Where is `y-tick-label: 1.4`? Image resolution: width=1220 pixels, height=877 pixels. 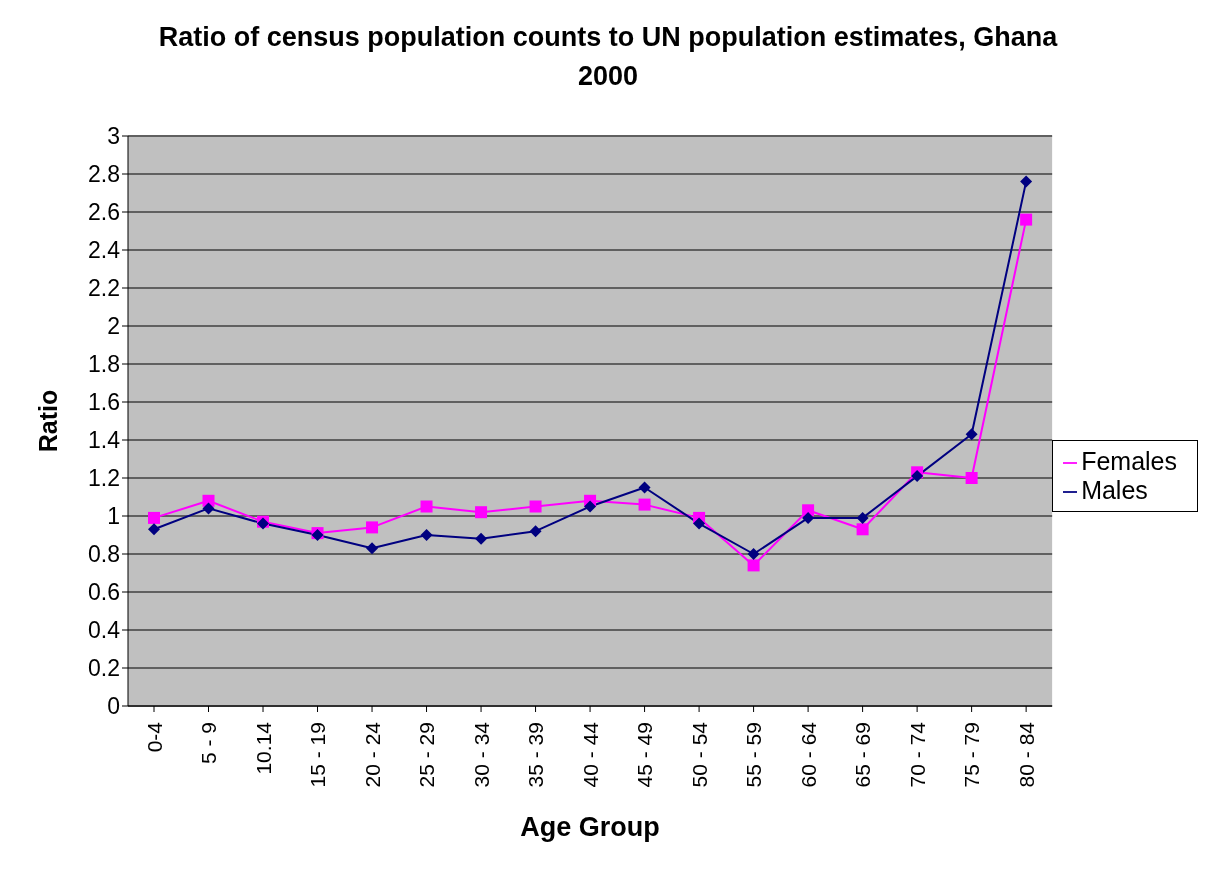 y-tick-label: 1.4 is located at coordinates (104, 440).